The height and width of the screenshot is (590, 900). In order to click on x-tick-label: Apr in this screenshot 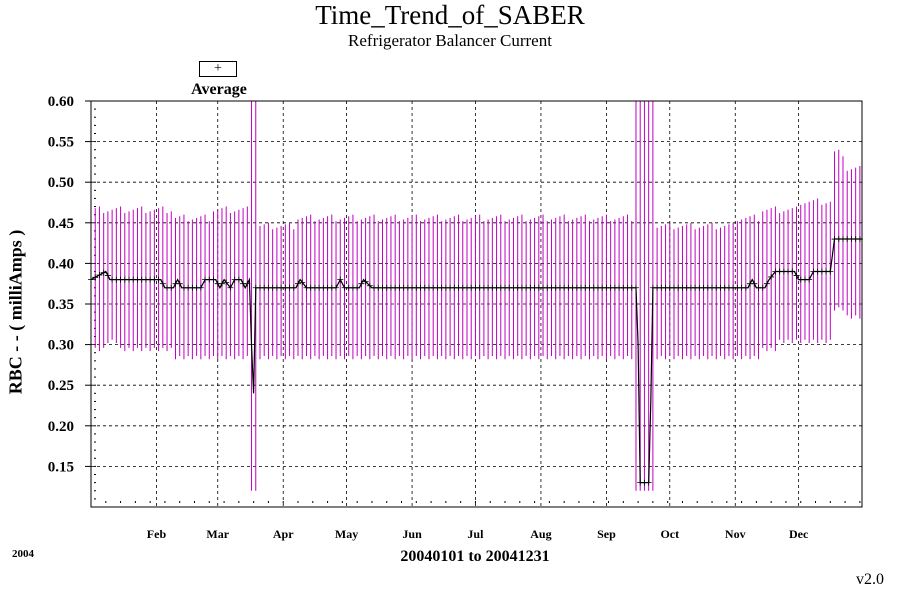, I will do `click(283, 534)`.